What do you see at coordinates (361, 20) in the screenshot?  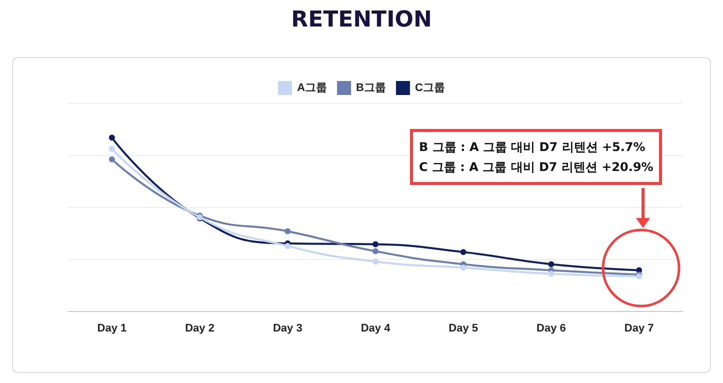 I see `chart-title: RETENTION` at bounding box center [361, 20].